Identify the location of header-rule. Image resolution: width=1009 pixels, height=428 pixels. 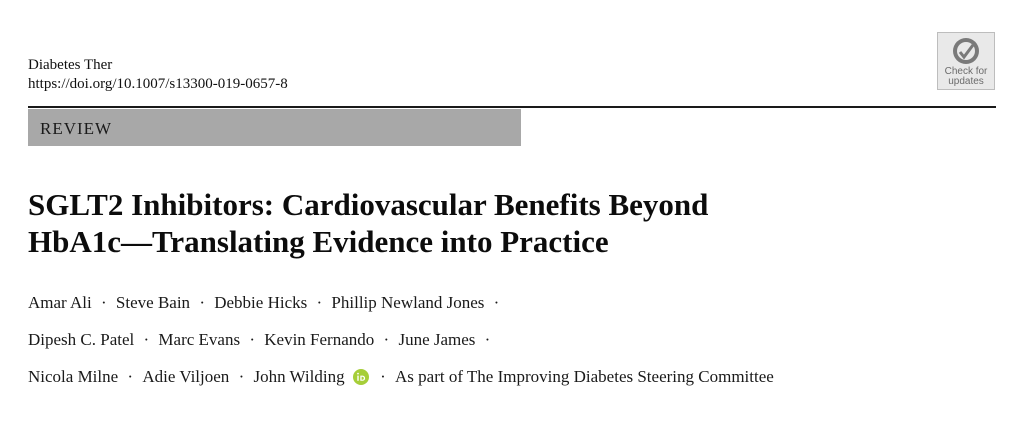
(512, 107).